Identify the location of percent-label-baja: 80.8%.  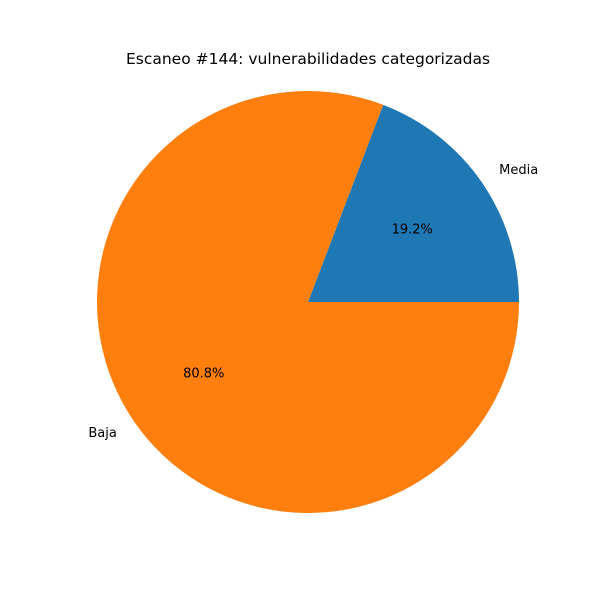
(203, 373).